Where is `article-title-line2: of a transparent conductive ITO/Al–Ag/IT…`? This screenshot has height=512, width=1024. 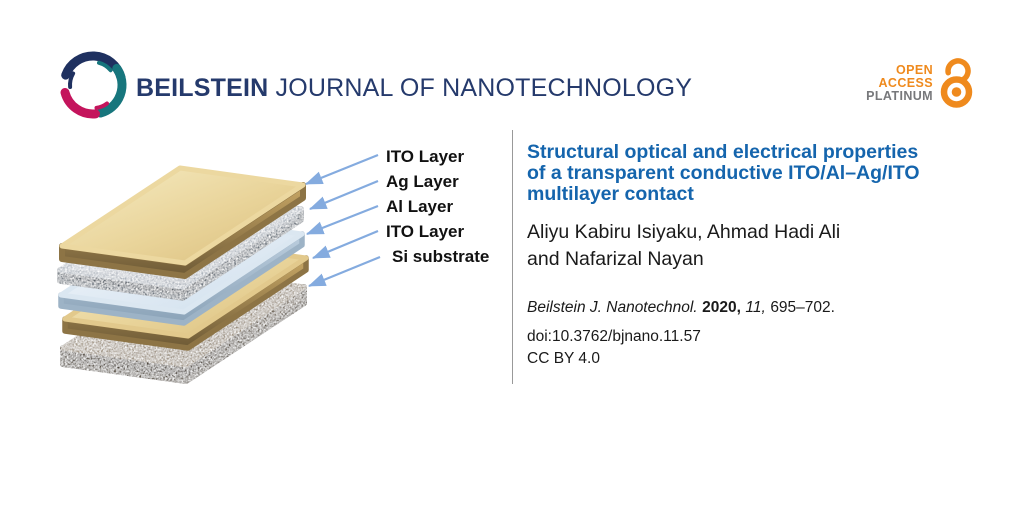 article-title-line2: of a transparent conductive ITO/Al–Ag/IT… is located at coordinates (723, 173).